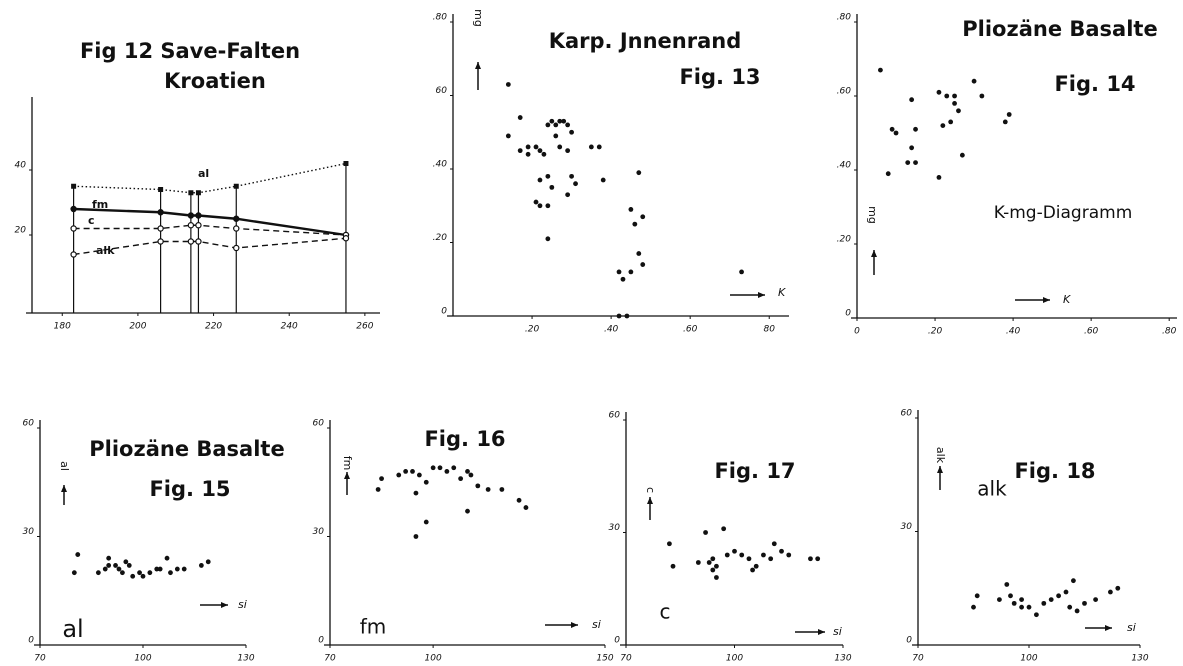  What do you see at coordinates (844, 92) in the screenshot?
I see `y-tick-label: .60` at bounding box center [844, 92].